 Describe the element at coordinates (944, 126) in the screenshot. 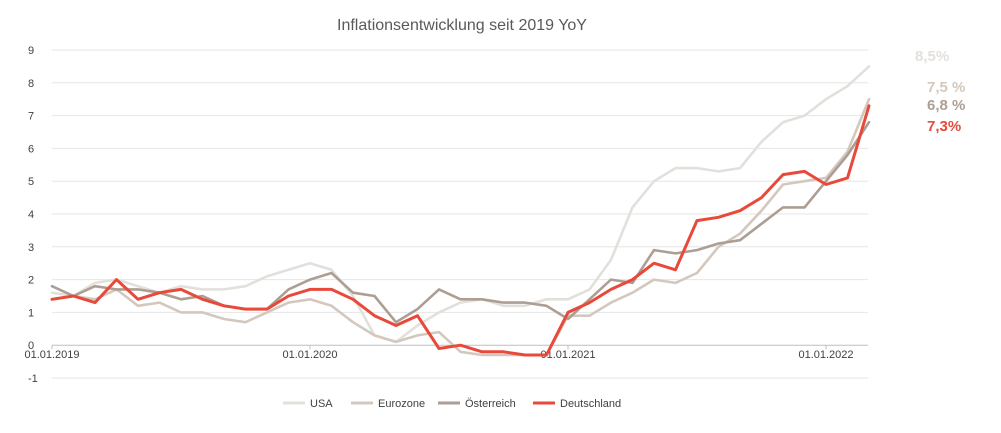

I see `end-label: 7,3%` at that location.